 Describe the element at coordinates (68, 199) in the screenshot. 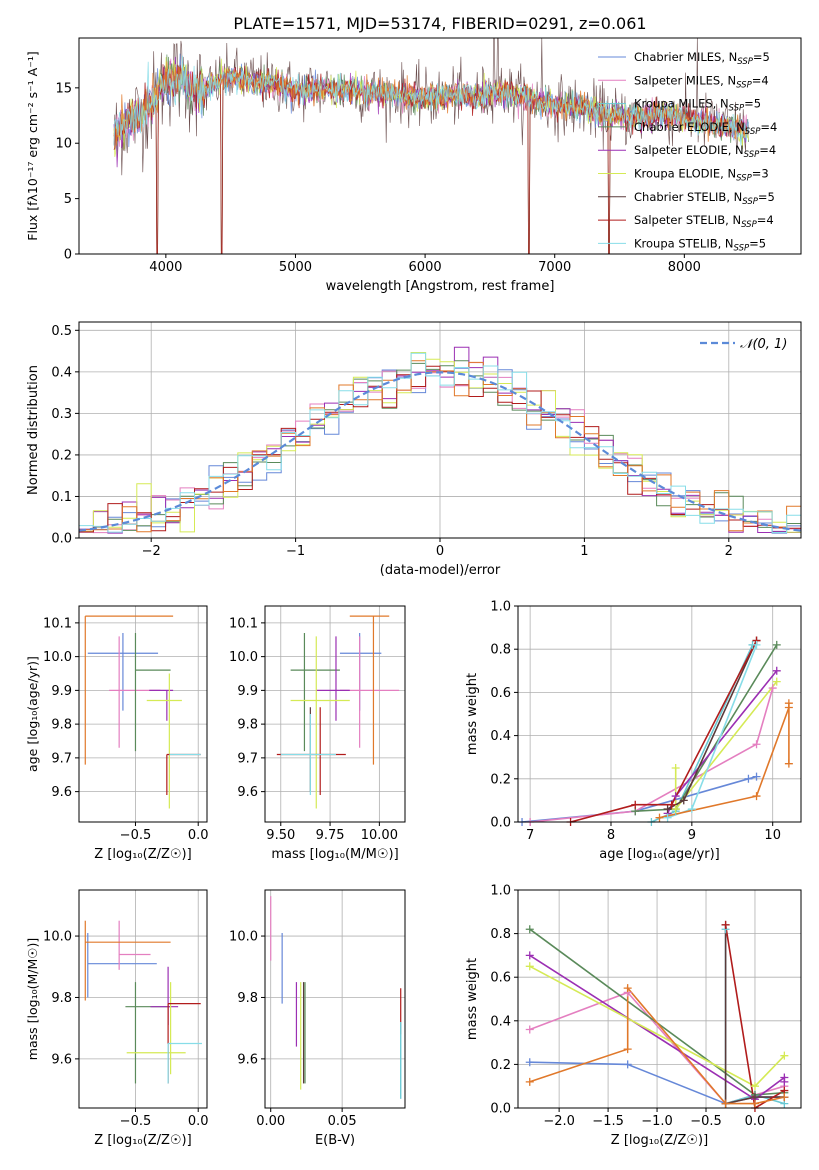

I see `y-tick-label: 5` at that location.